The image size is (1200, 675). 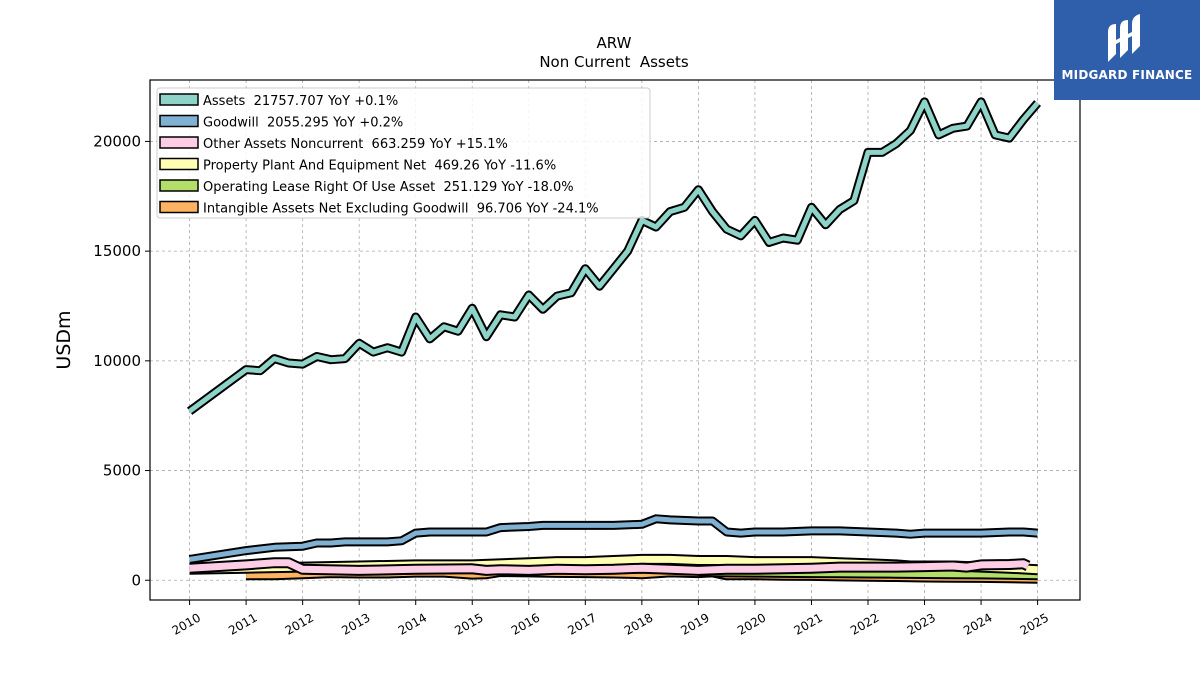 I want to click on x-tick-label: 2024, so click(x=977, y=623).